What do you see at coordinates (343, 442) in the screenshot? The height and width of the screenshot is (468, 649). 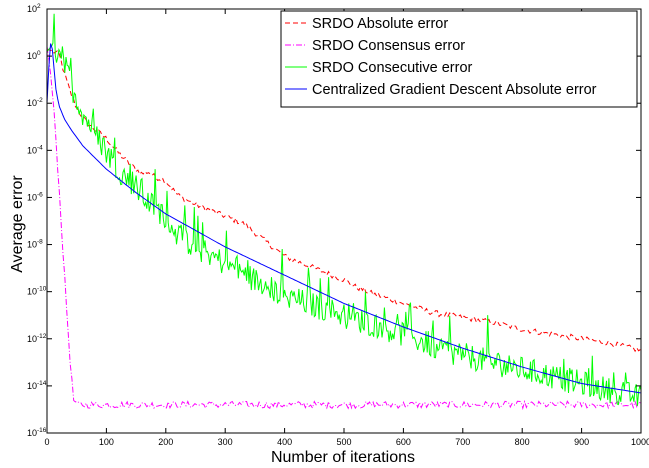 I see `x-tick-label: 500` at bounding box center [343, 442].